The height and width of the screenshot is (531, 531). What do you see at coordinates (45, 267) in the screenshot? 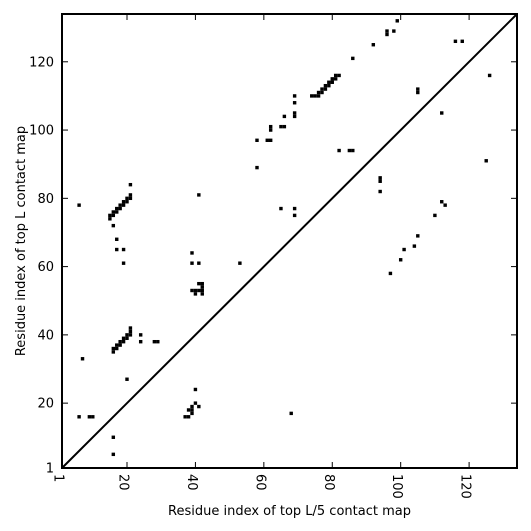
I see `y-tick-label: 60` at bounding box center [45, 267].